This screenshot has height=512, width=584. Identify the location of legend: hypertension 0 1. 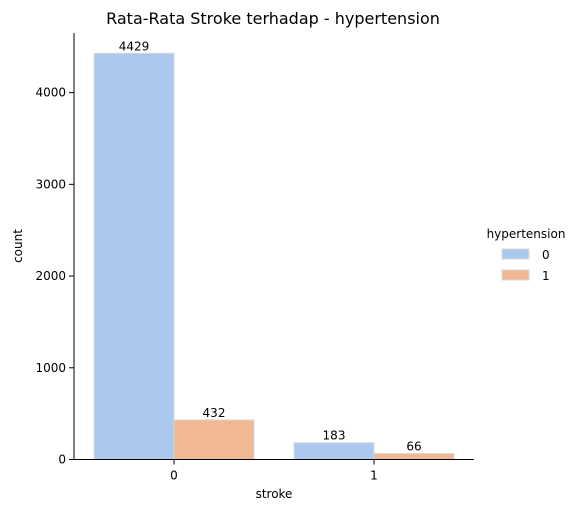
(526, 255).